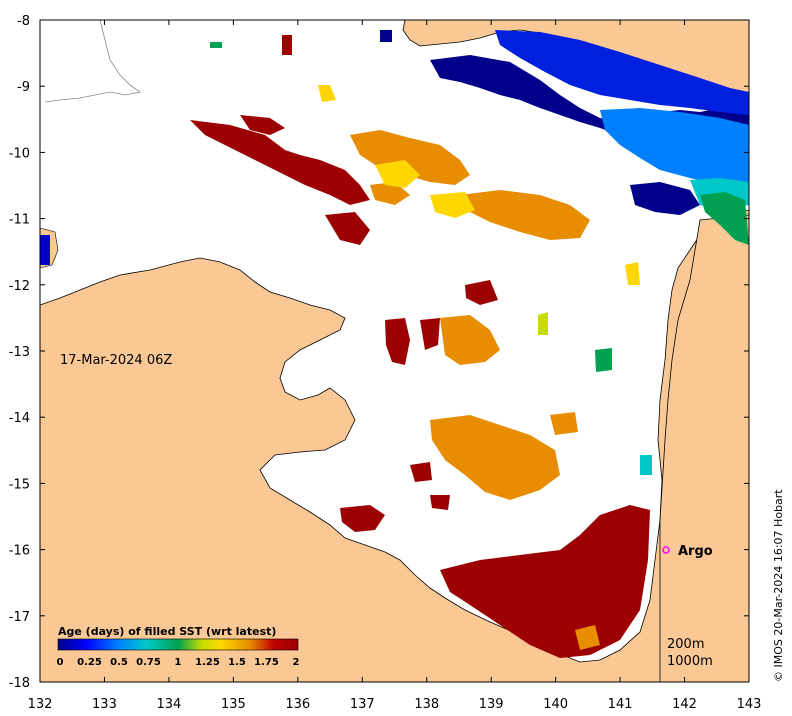 The height and width of the screenshot is (716, 792). Describe the element at coordinates (19, 352) in the screenshot. I see `y-tick-label: -13` at that location.